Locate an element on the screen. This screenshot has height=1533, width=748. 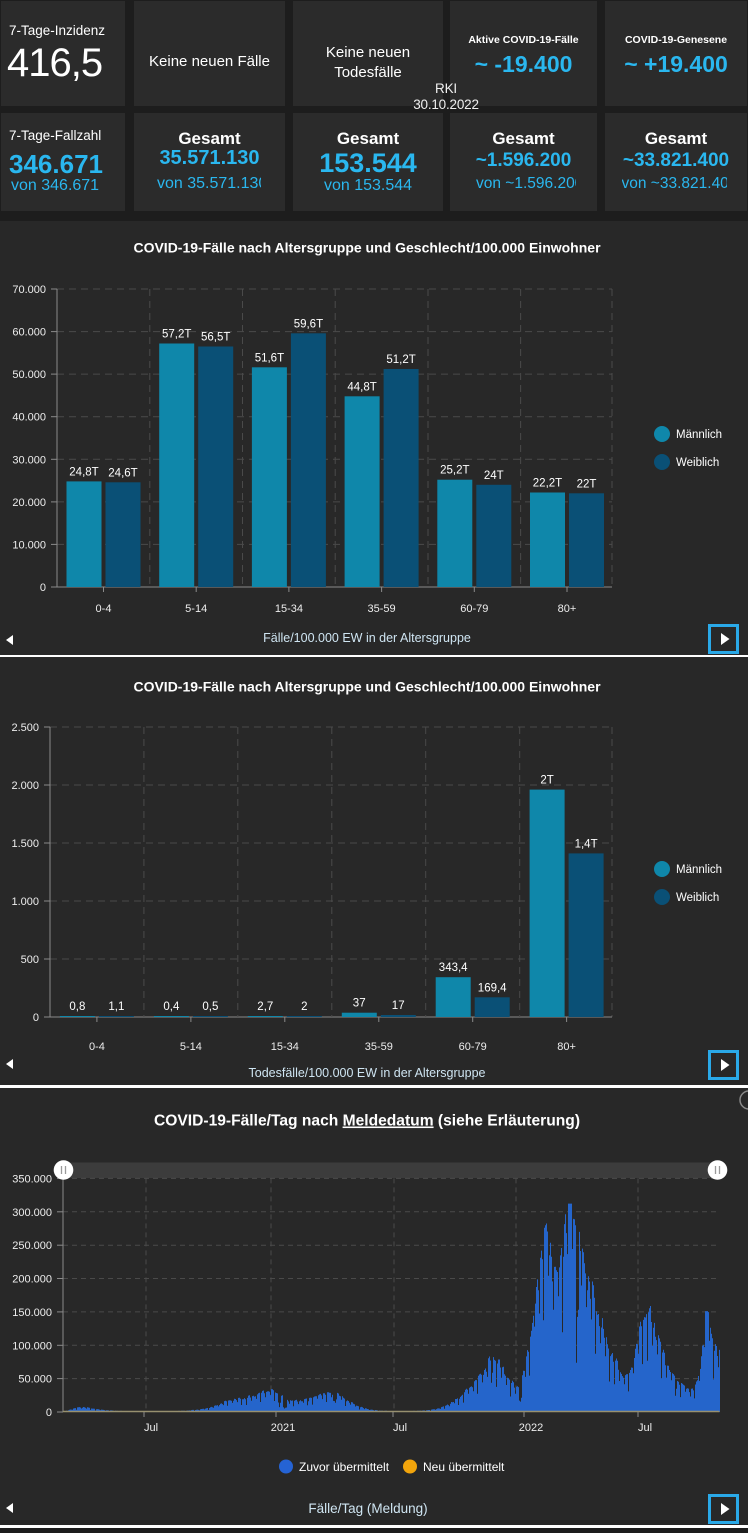
svg-text: 60.000 is located at coordinates (29, 333).